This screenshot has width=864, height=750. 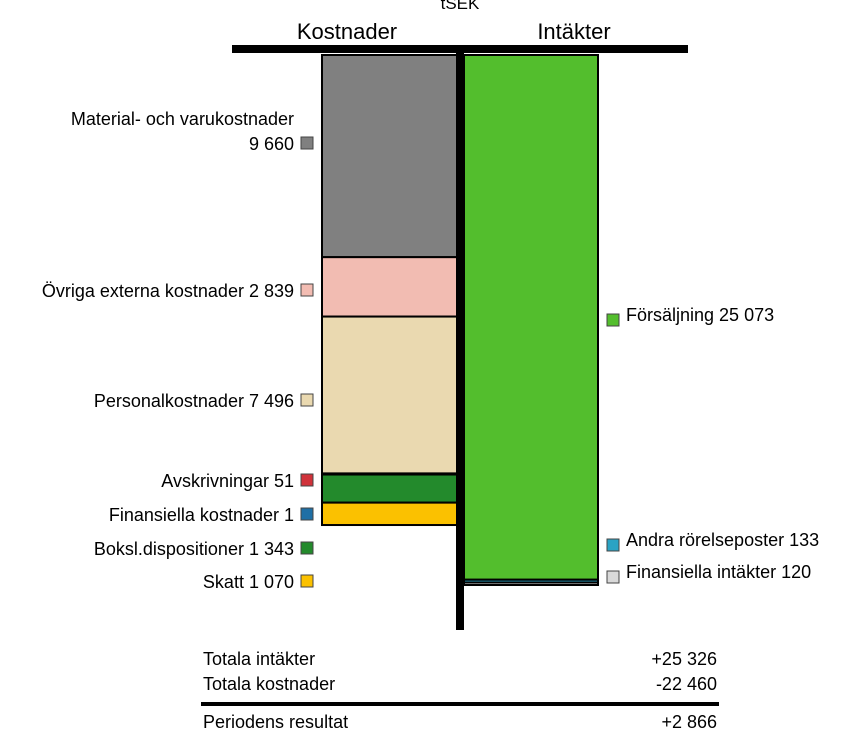 What do you see at coordinates (307, 548) in the screenshot?
I see `legend-marker-boksl-dispositioner` at bounding box center [307, 548].